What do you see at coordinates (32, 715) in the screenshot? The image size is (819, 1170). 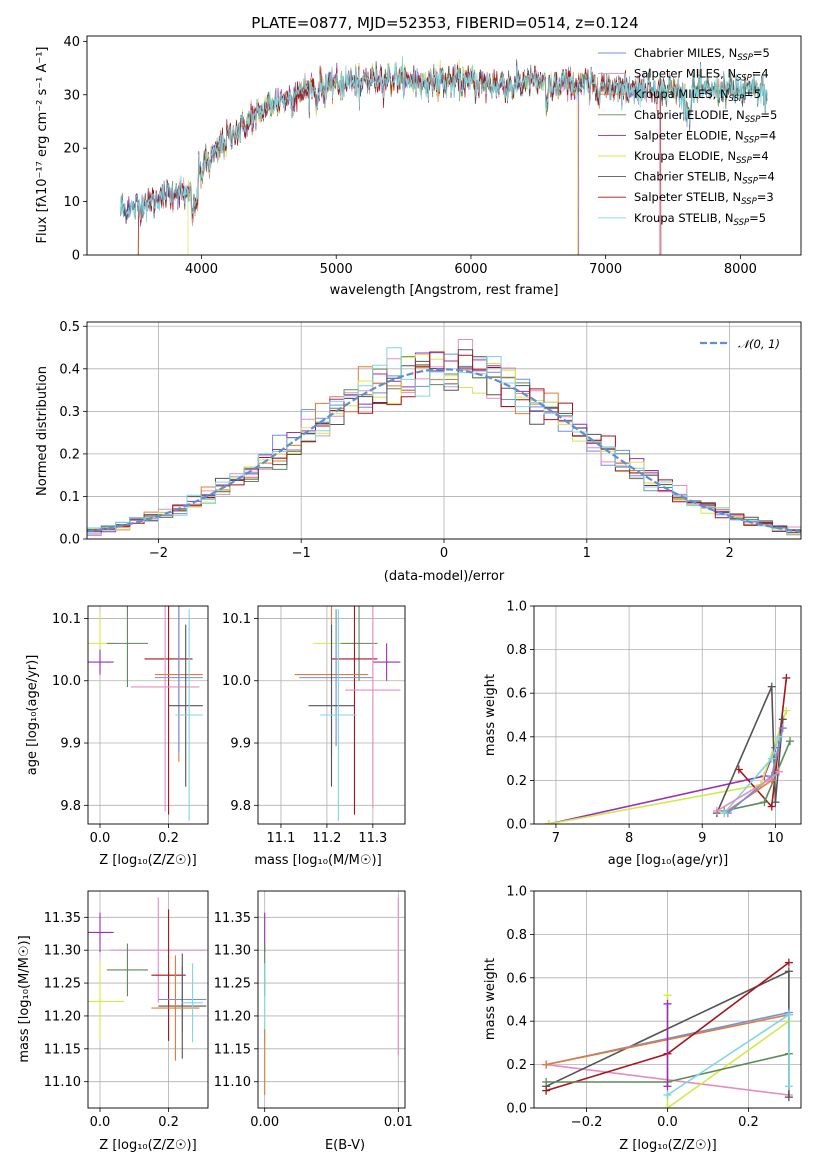 I see `age-z-ylabel: age [log₁₀(age/yr)]` at bounding box center [32, 715].